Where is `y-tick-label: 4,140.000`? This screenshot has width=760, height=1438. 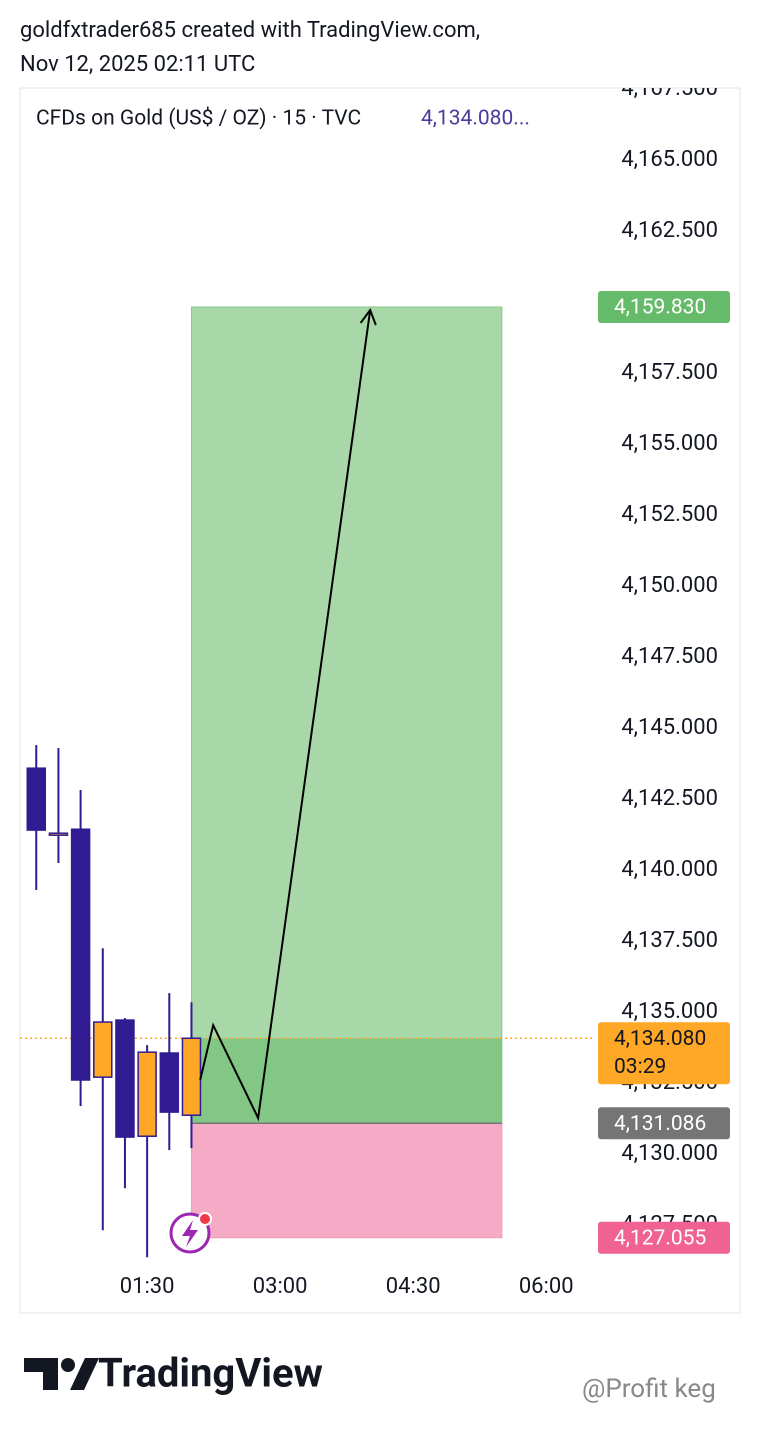 y-tick-label: 4,140.000 is located at coordinates (669, 869).